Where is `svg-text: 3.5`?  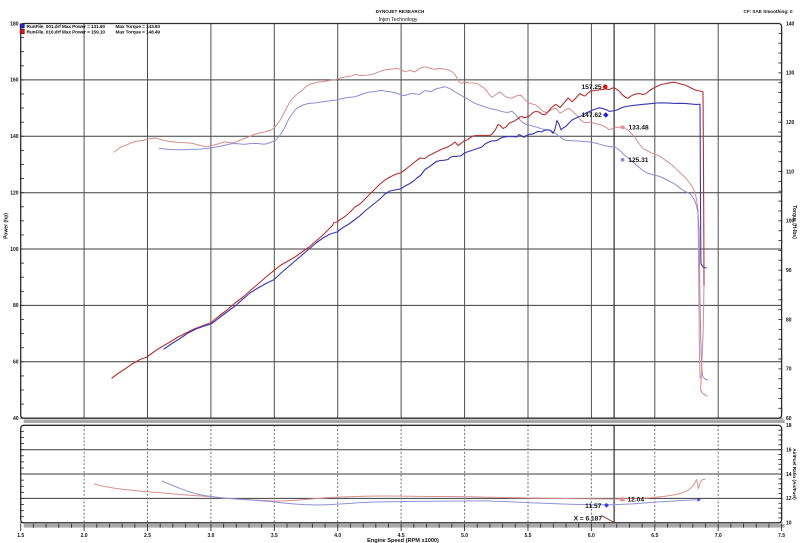
svg-text: 3.5 is located at coordinates (274, 536).